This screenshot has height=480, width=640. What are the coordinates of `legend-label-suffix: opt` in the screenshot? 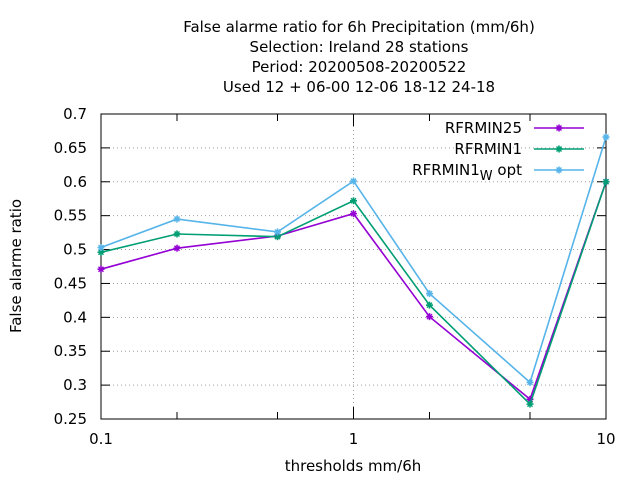 It's located at (507, 170).